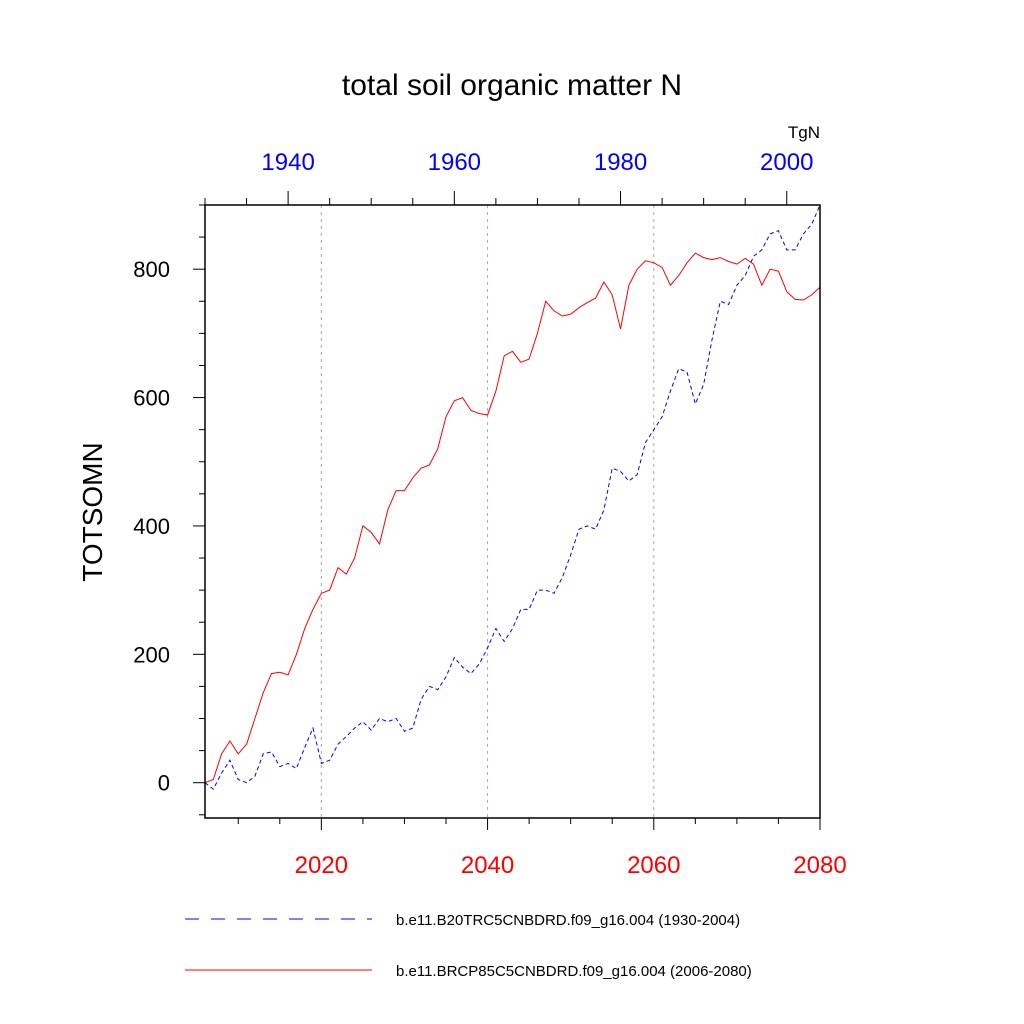 This screenshot has width=1024, height=1024. Describe the element at coordinates (151, 526) in the screenshot. I see `y-tick-label: 400` at that location.